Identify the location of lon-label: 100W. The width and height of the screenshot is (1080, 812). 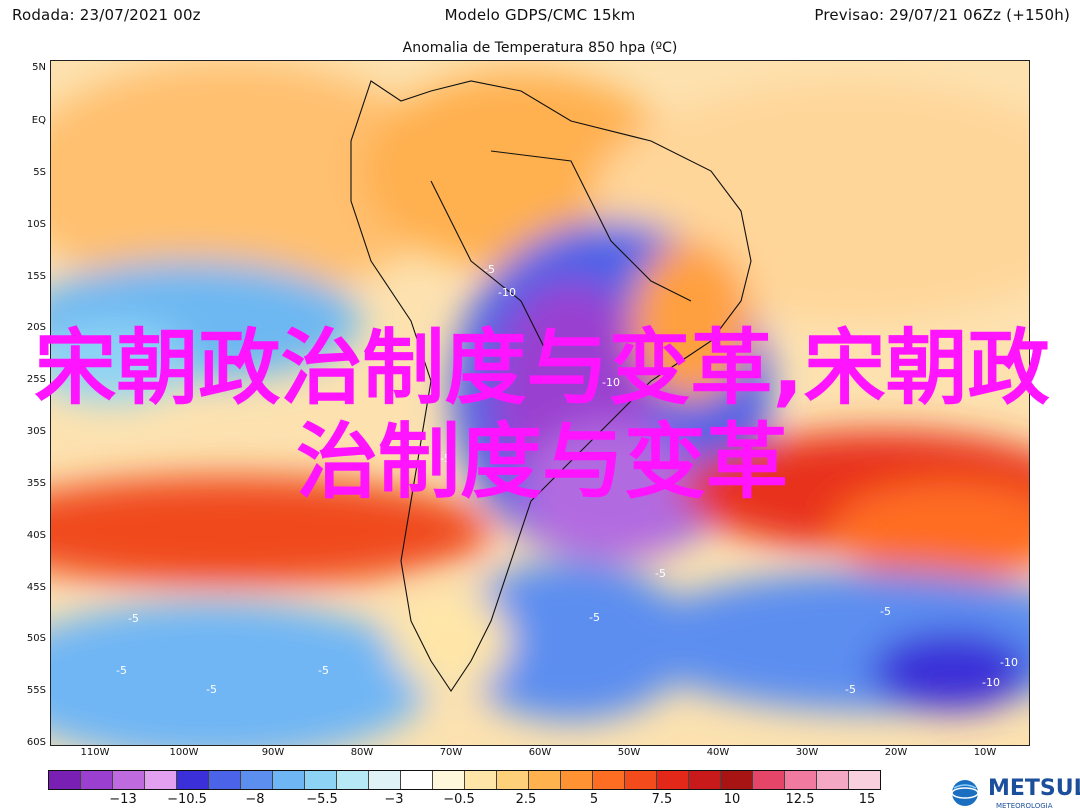
(184, 752).